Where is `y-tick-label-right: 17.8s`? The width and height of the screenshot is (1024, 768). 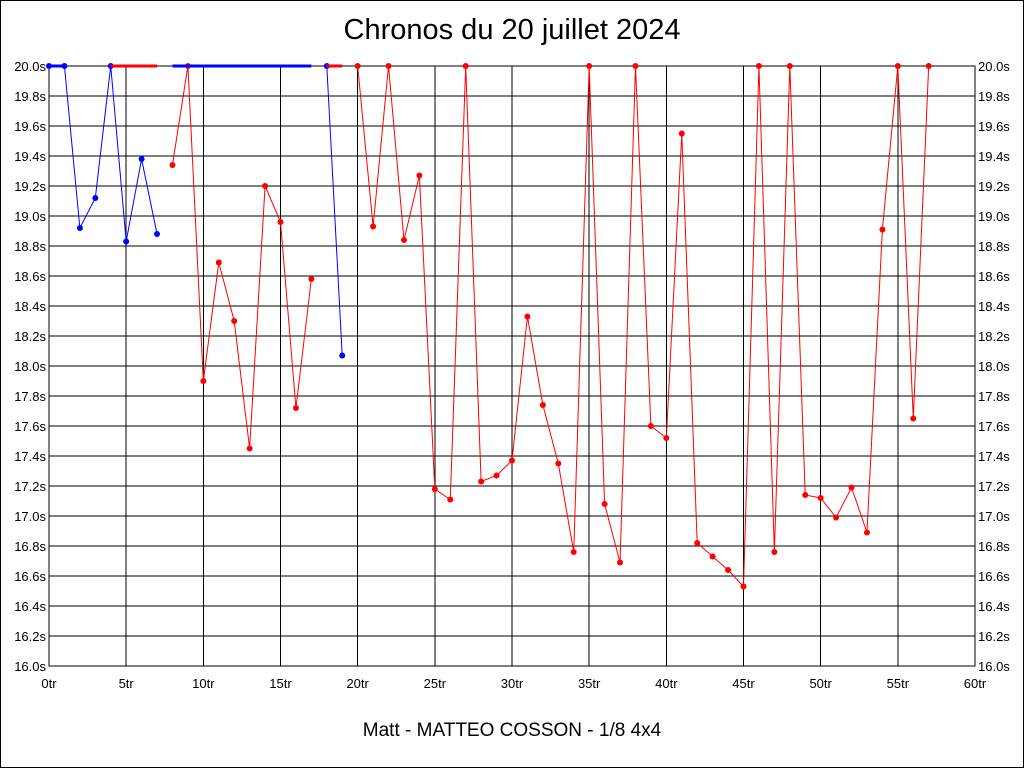
y-tick-label-right: 17.8s is located at coordinates (994, 396).